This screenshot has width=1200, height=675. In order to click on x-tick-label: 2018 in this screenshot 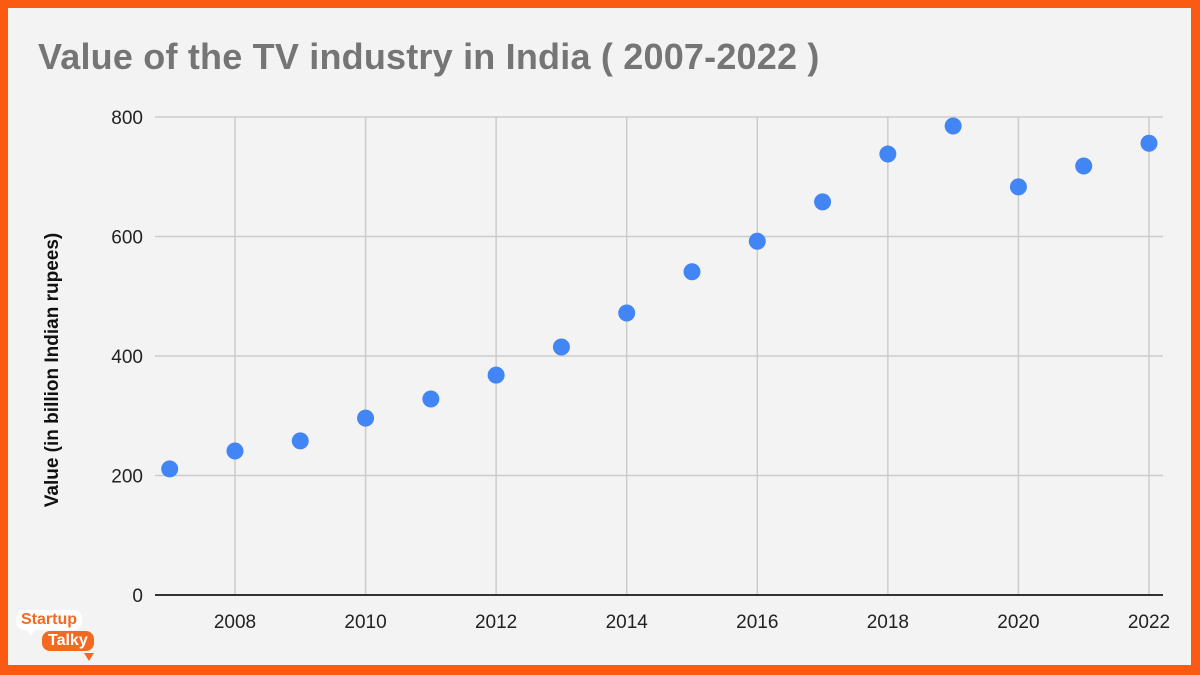, I will do `click(888, 622)`.